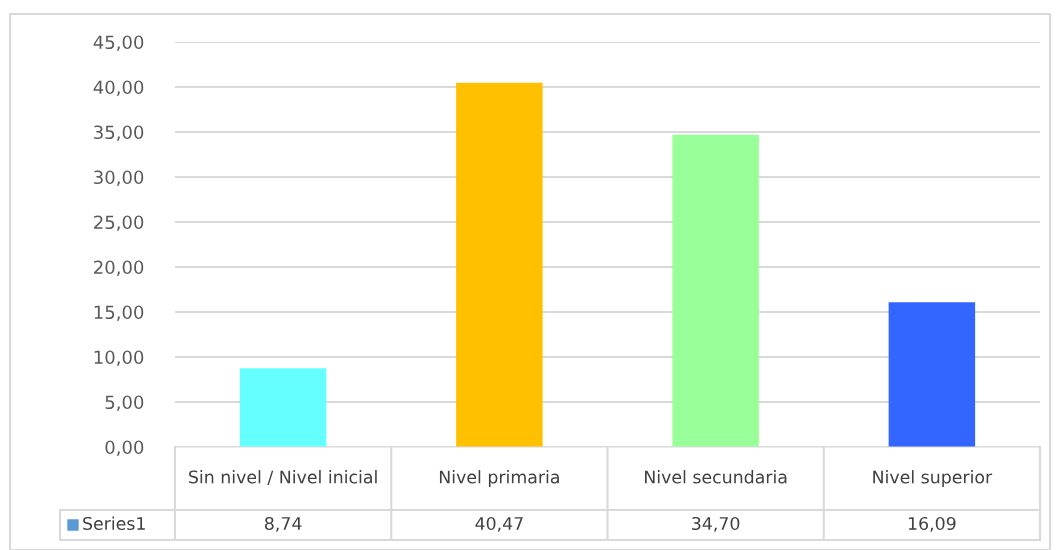  What do you see at coordinates (118, 88) in the screenshot?
I see `y-tick-label: 40,00` at bounding box center [118, 88].